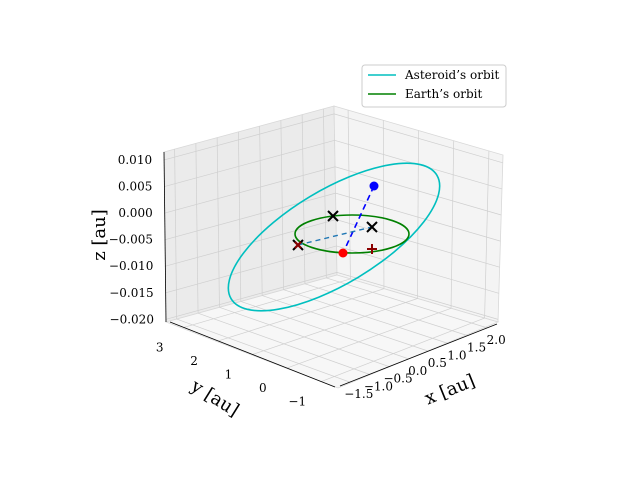 The height and width of the screenshot is (480, 640). I want to click on x-axis-line, so click(418, 355).